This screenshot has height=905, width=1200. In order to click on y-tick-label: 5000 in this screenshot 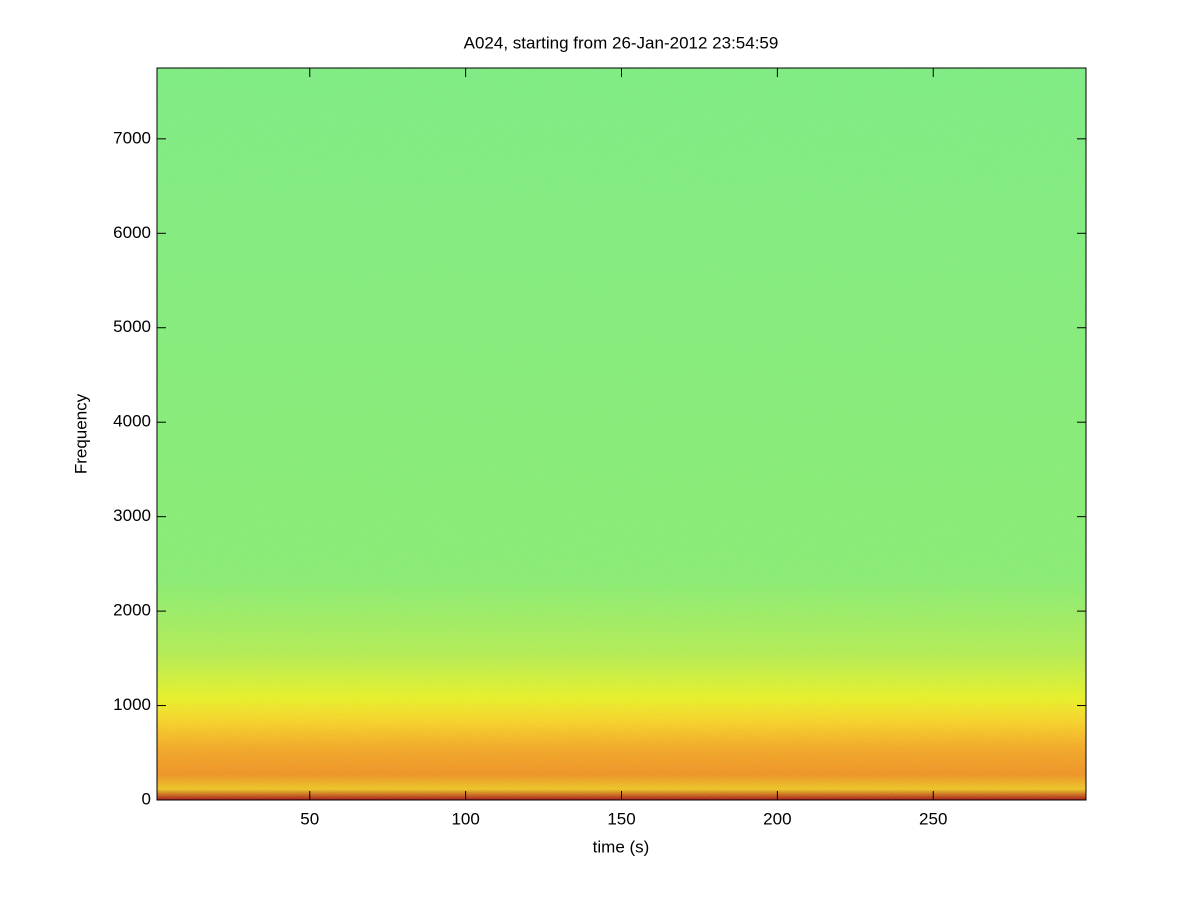, I will do `click(132, 326)`.